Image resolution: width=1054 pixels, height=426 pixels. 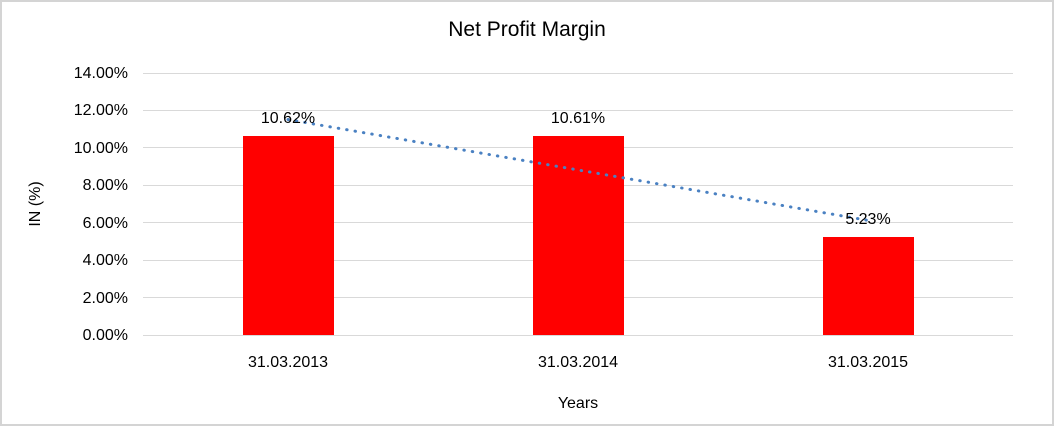 What do you see at coordinates (105, 223) in the screenshot?
I see `y-tick-label: 6.00%` at bounding box center [105, 223].